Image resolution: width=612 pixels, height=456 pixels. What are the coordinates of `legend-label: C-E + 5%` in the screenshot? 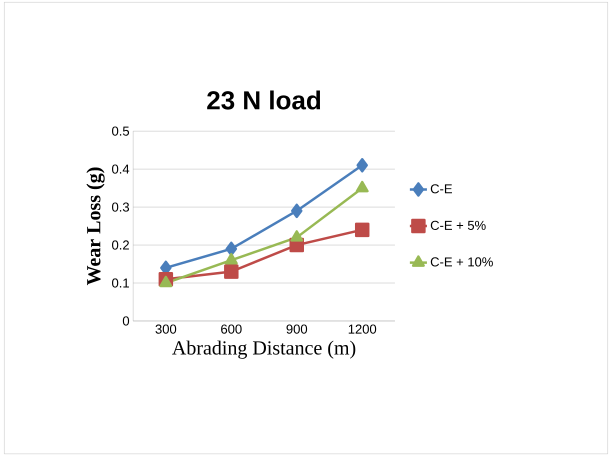 It's located at (458, 225).